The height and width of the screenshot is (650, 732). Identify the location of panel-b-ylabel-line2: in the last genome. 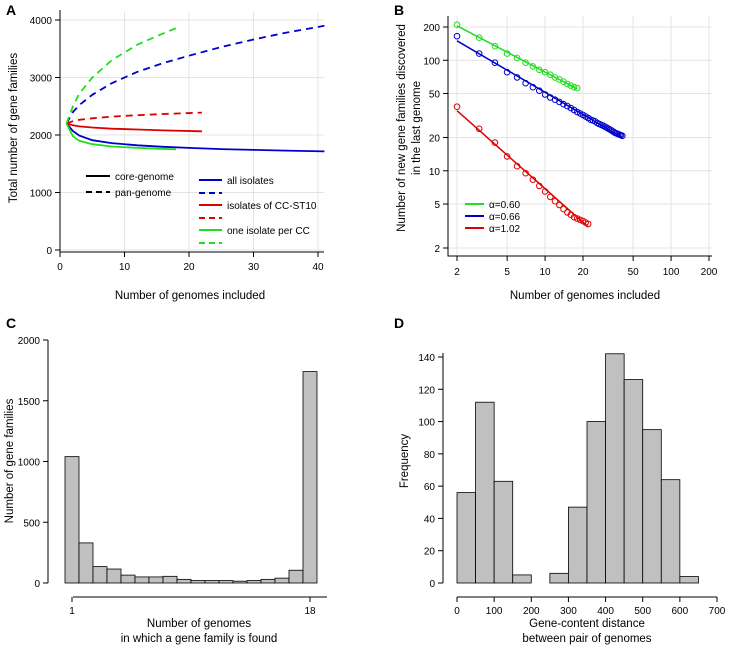
(417, 128).